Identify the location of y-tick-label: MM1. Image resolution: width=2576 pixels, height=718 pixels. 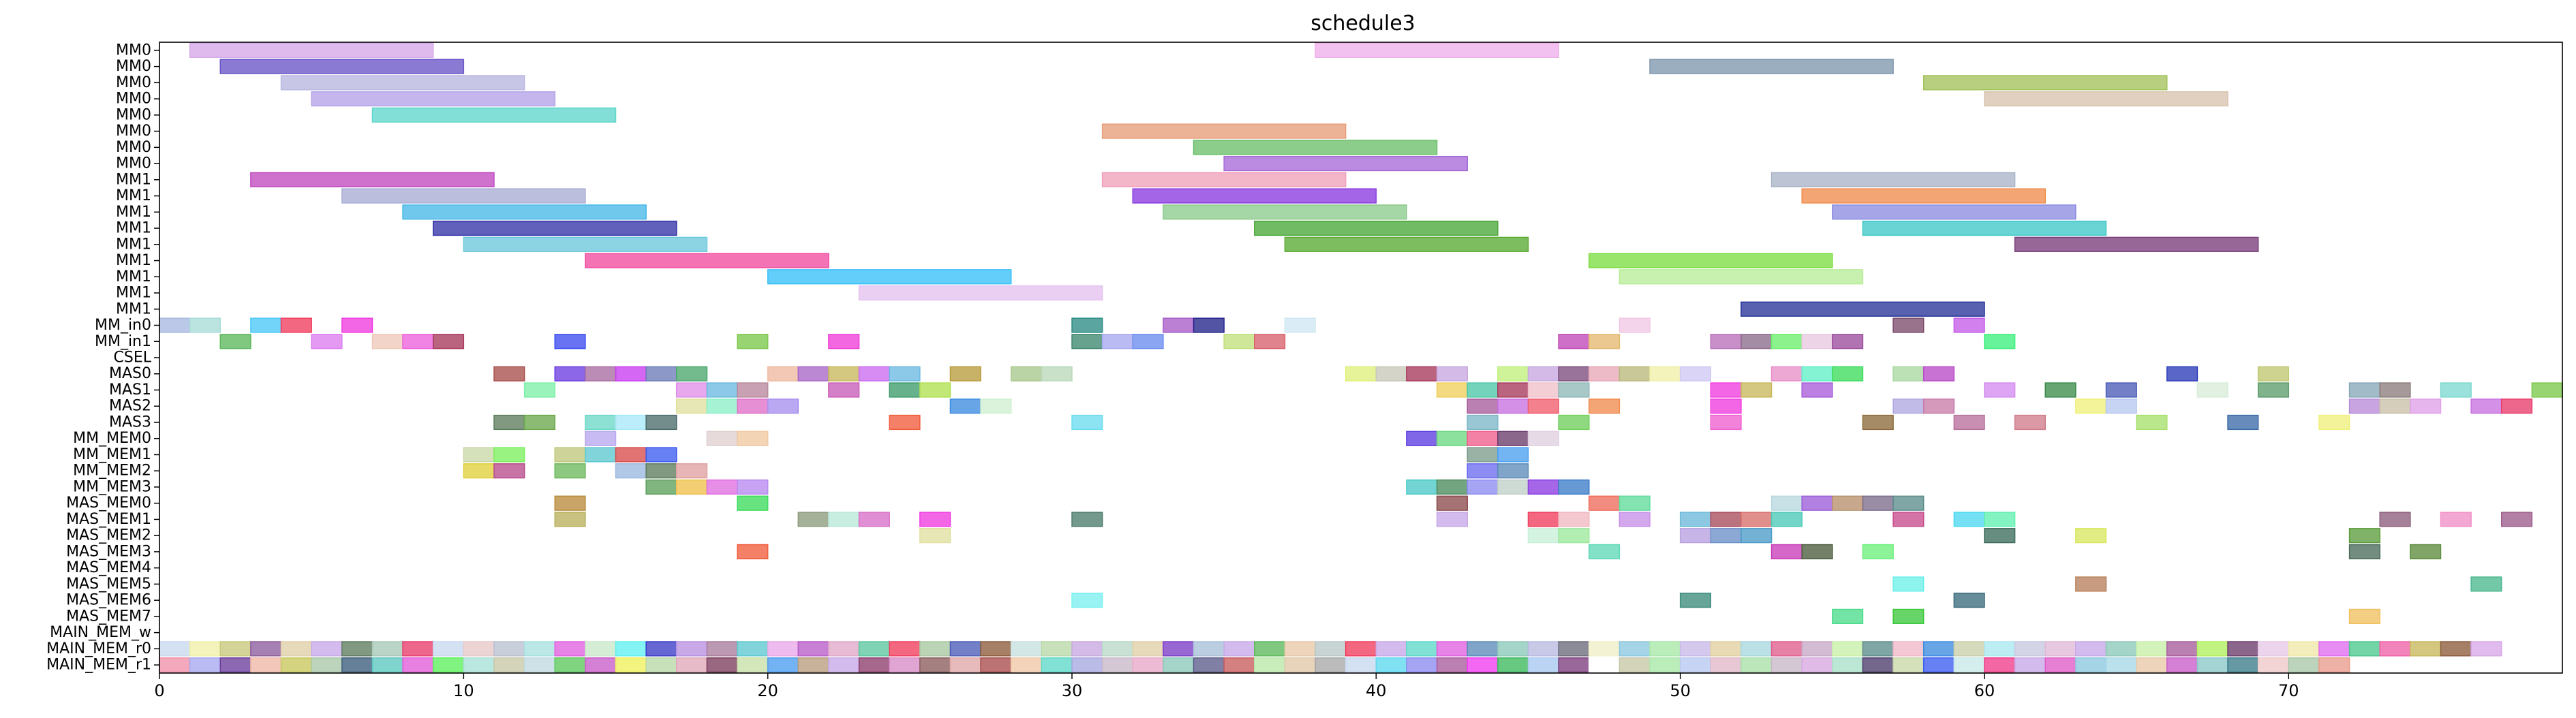
(133, 261).